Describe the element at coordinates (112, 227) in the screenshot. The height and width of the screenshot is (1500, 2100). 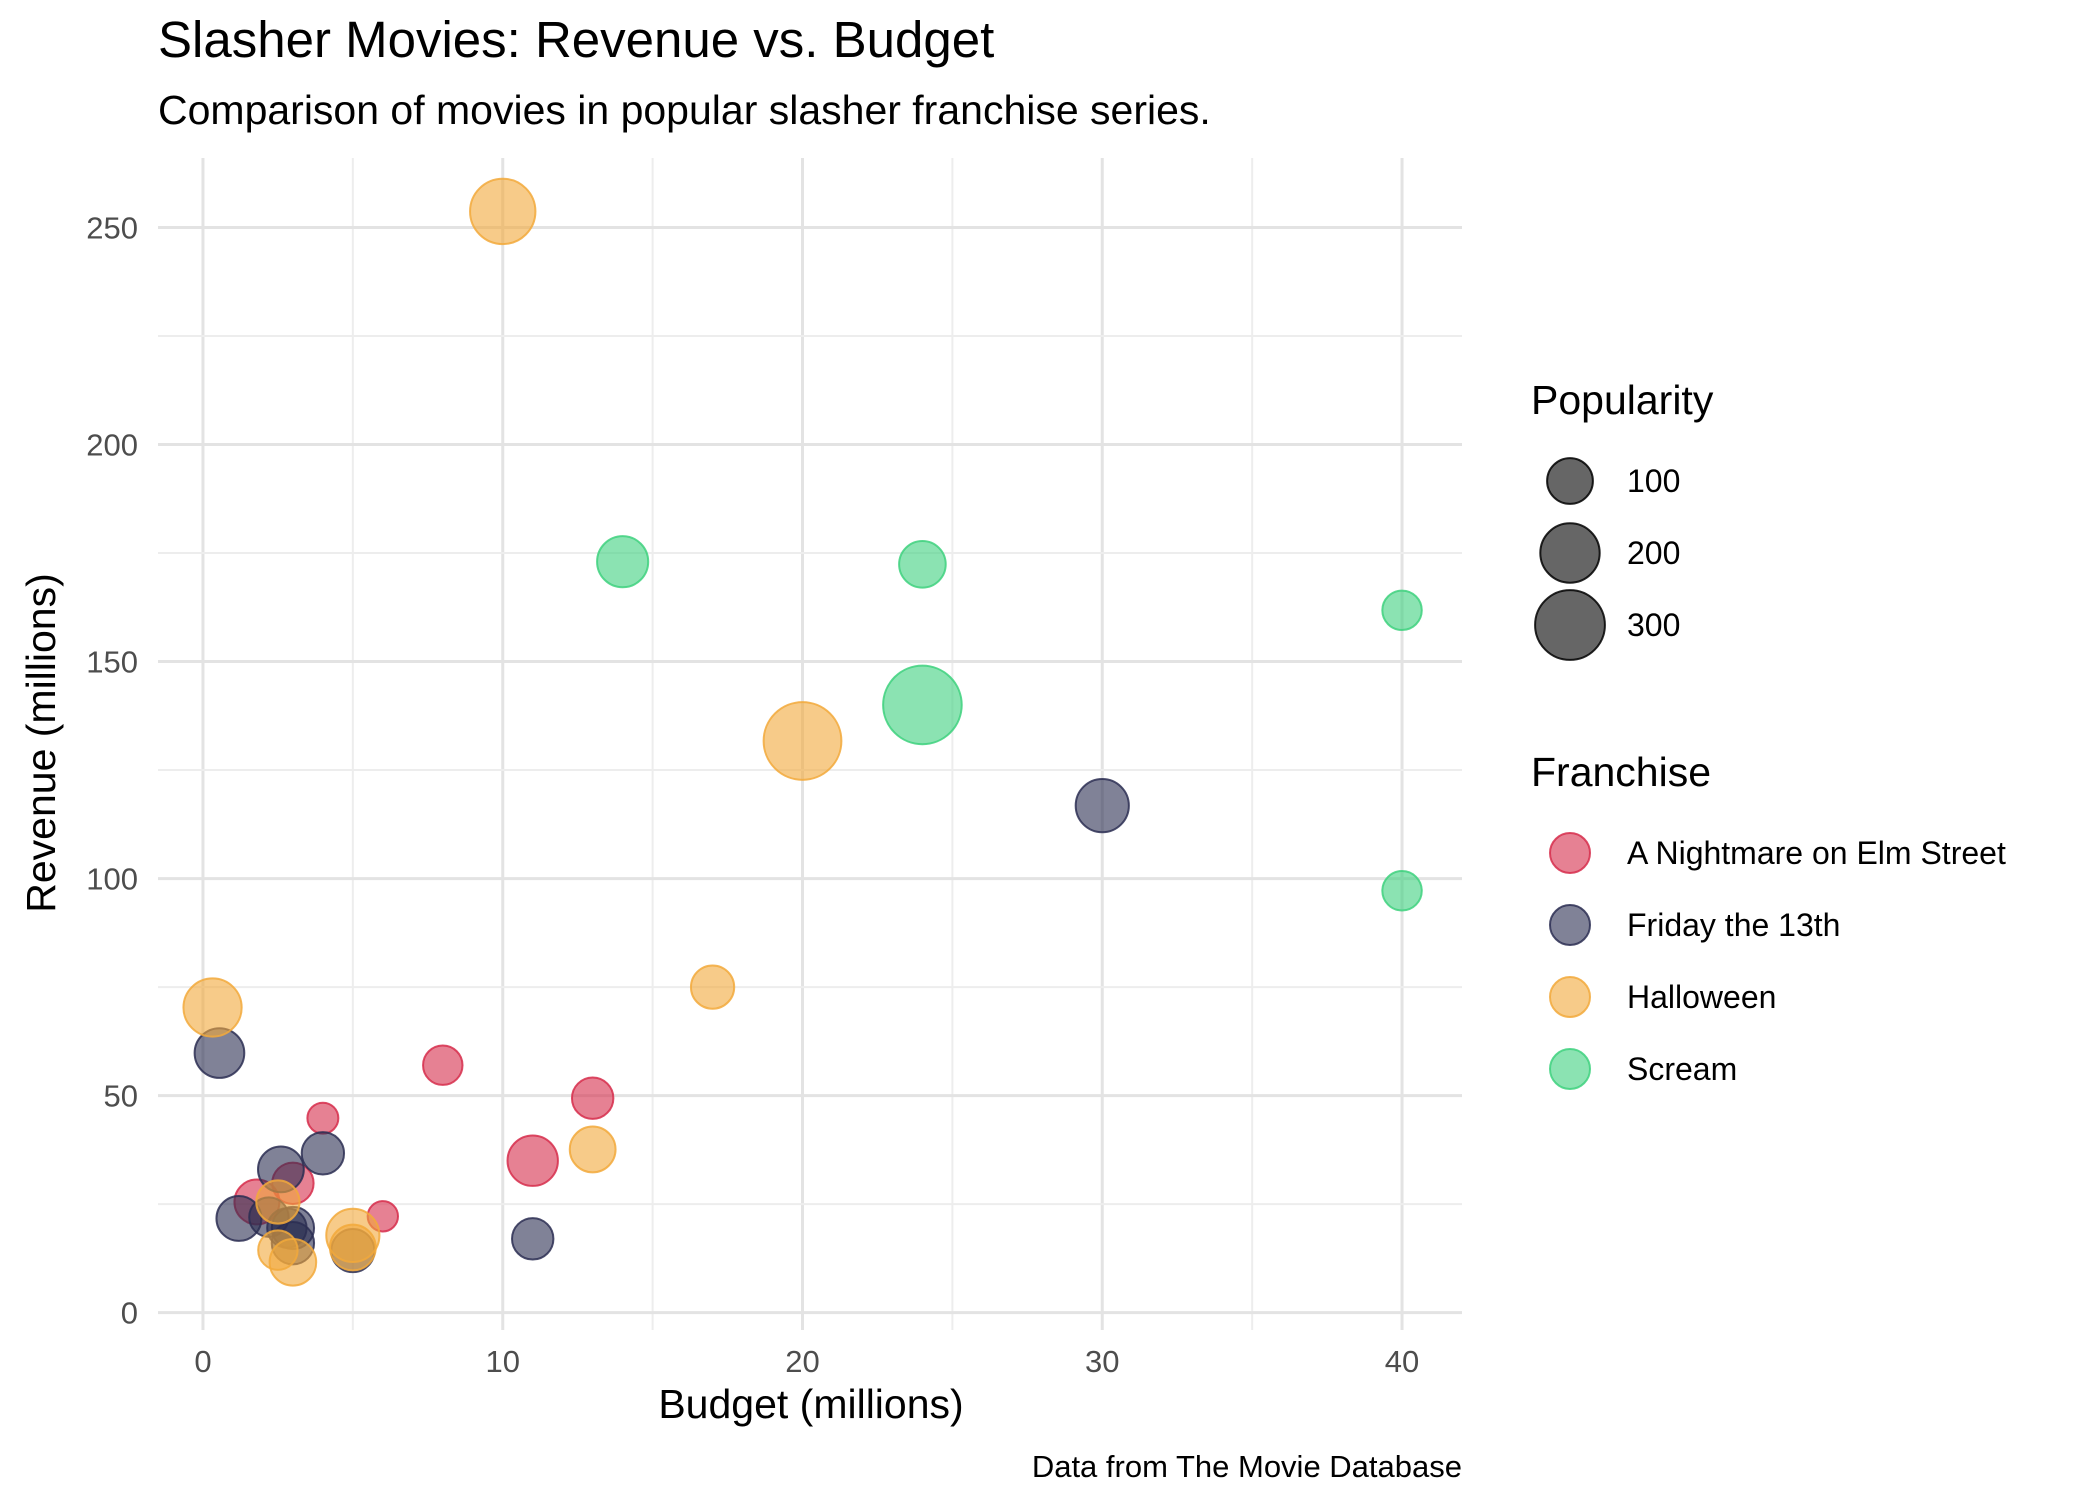
I see `y-tick-label: 250` at that location.